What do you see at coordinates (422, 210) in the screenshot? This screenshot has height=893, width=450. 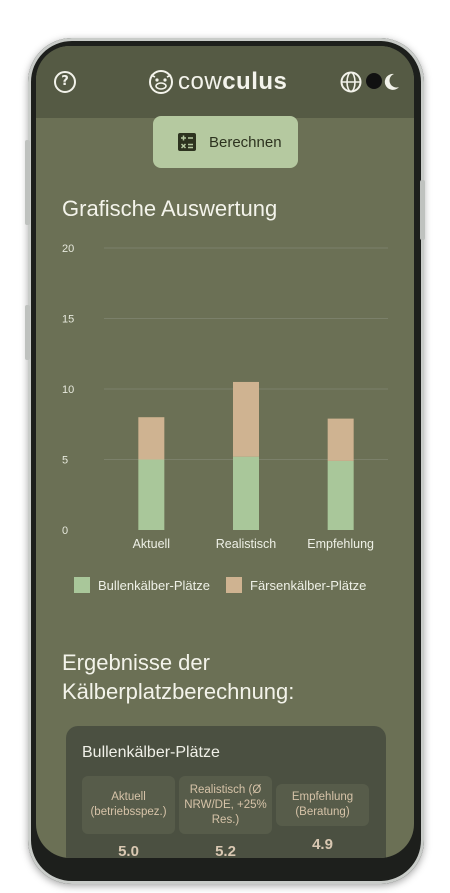 I see `power-button` at bounding box center [422, 210].